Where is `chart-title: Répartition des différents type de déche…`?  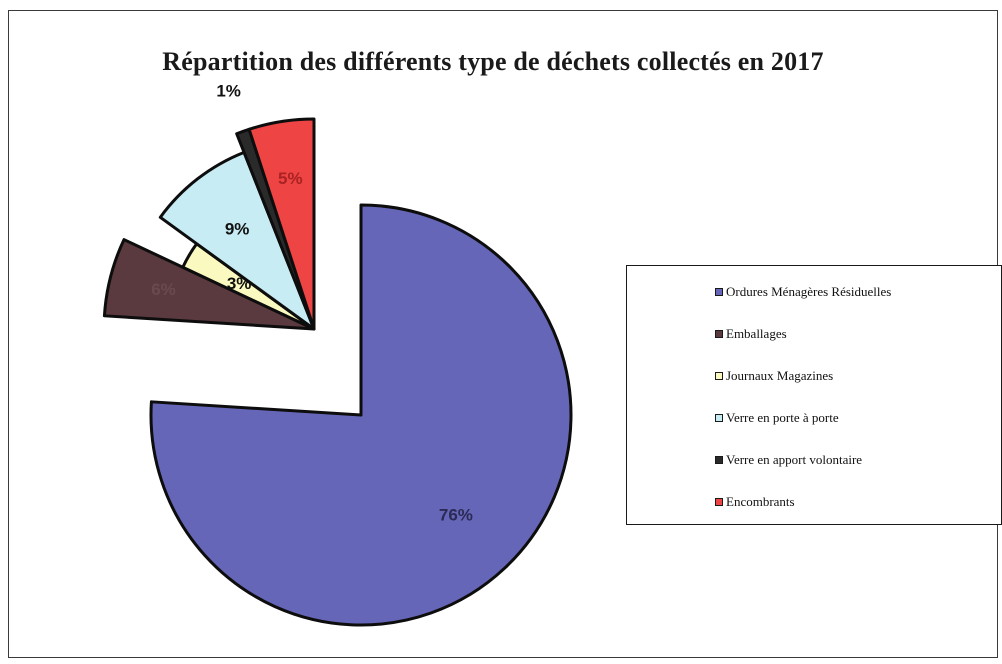 chart-title: Répartition des différents type de déche… is located at coordinates (493, 61).